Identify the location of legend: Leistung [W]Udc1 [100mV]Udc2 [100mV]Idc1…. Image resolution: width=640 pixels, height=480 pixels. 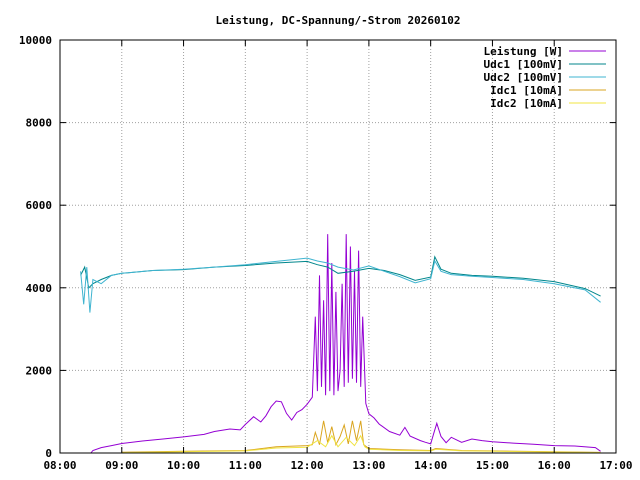
(545, 77).